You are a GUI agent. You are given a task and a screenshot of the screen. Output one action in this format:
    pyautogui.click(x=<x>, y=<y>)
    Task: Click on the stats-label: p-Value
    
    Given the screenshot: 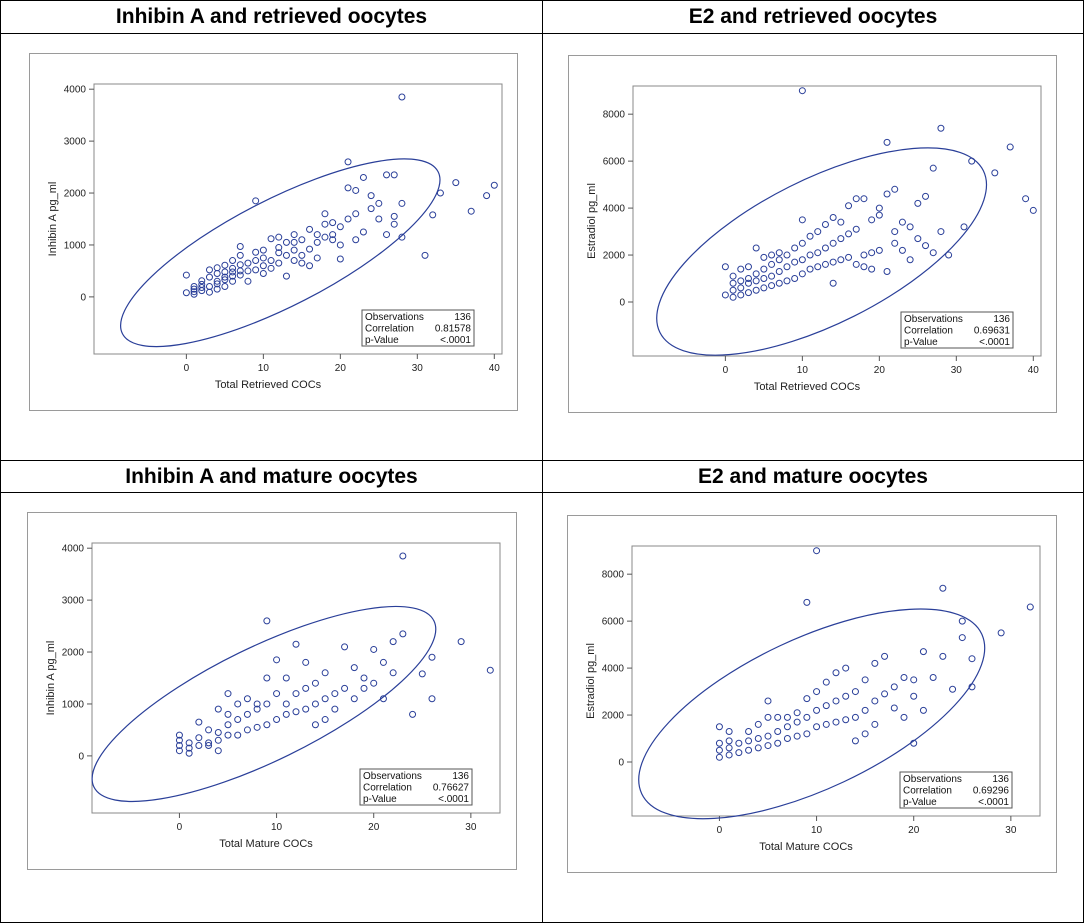 What is the action you would take?
    pyautogui.click(x=921, y=342)
    